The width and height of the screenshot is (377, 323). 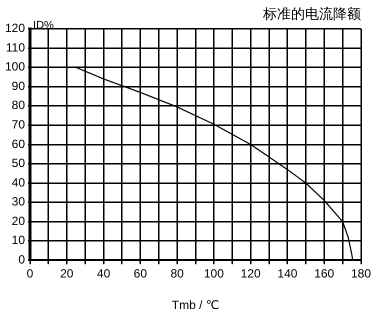 What do you see at coordinates (287, 273) in the screenshot?
I see `x-tick-label: 140` at bounding box center [287, 273].